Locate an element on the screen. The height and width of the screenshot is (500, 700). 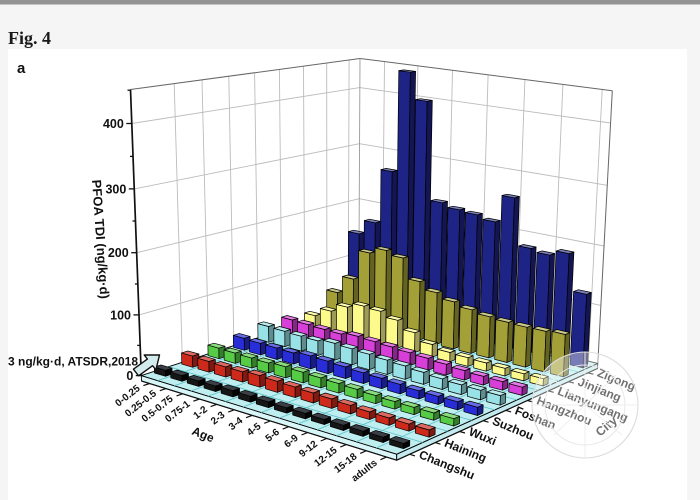
svg-text: 200 is located at coordinates (118, 253).